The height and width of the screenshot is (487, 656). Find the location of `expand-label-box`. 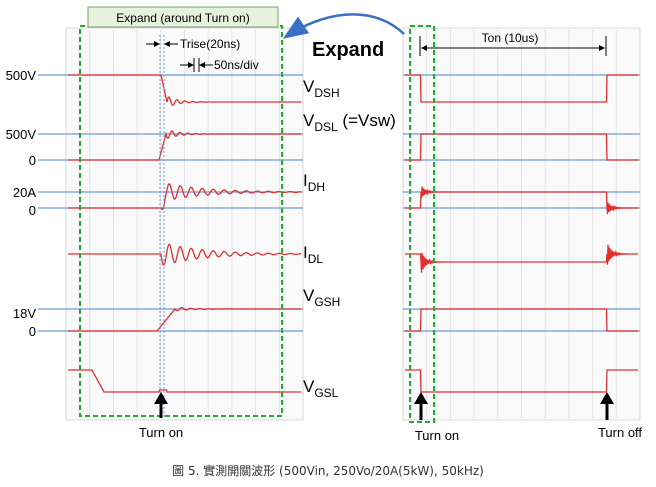

expand-label-box is located at coordinates (183, 17).